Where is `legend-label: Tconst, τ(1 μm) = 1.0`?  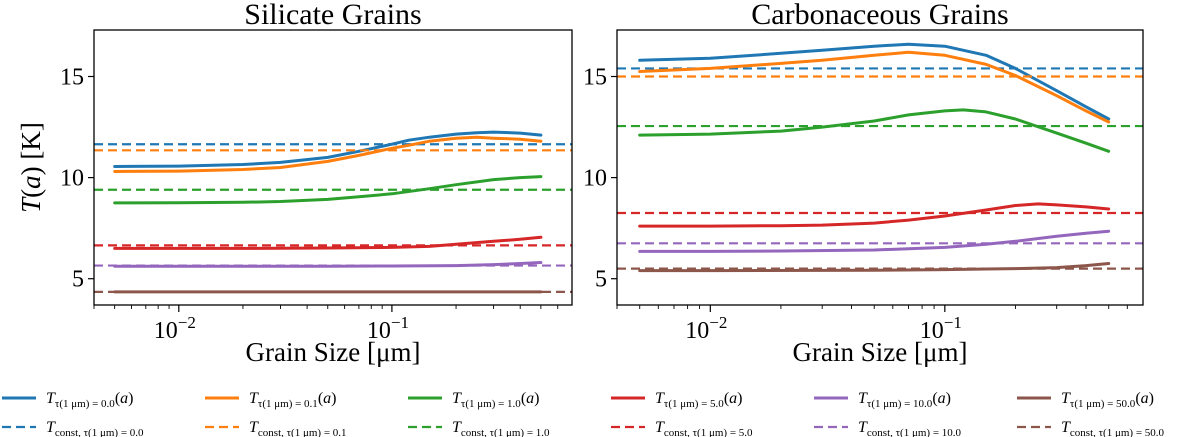 legend-label: Tconst, τ(1 μm) = 1.0 is located at coordinates (501, 428).